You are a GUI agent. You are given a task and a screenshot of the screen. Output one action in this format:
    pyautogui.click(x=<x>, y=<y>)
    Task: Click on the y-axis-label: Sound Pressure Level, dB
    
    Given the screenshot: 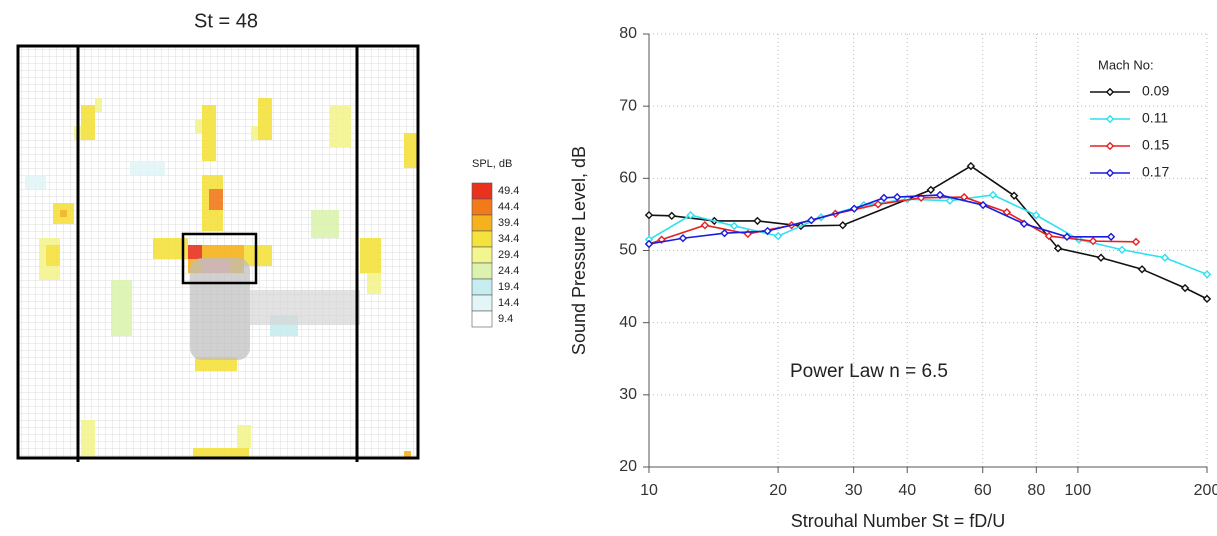 What is the action you would take?
    pyautogui.click(x=579, y=250)
    